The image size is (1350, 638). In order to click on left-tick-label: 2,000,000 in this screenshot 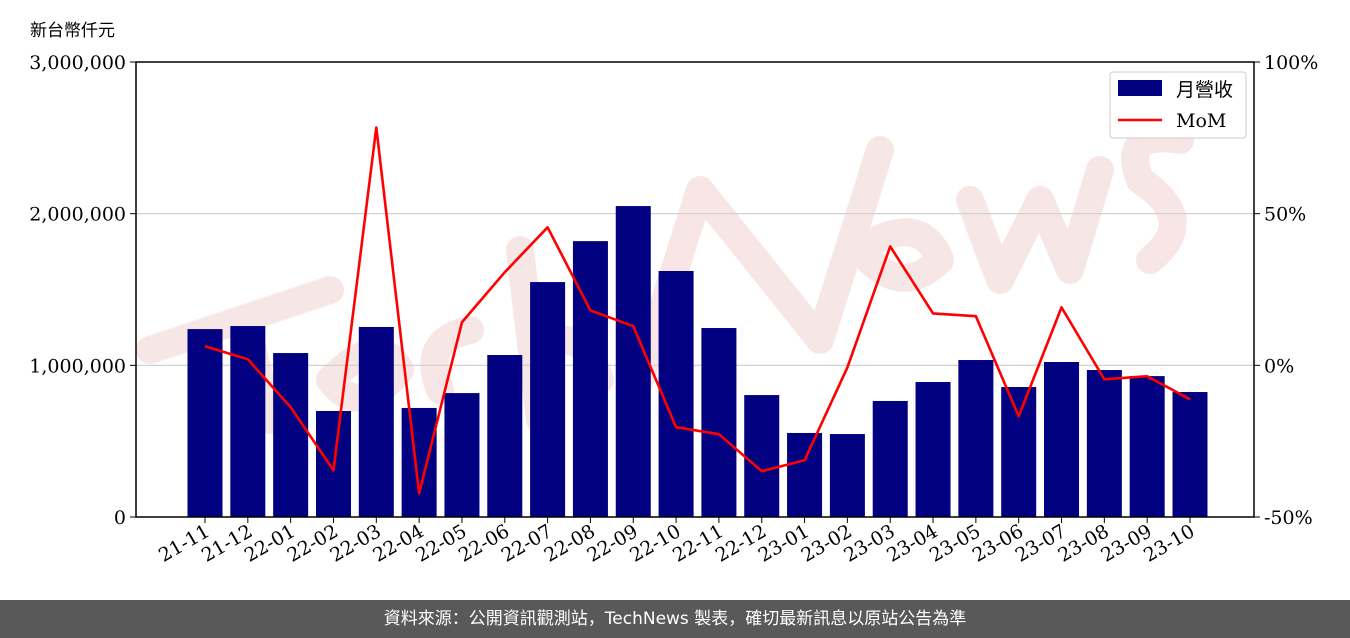, I will do `click(77, 215)`.